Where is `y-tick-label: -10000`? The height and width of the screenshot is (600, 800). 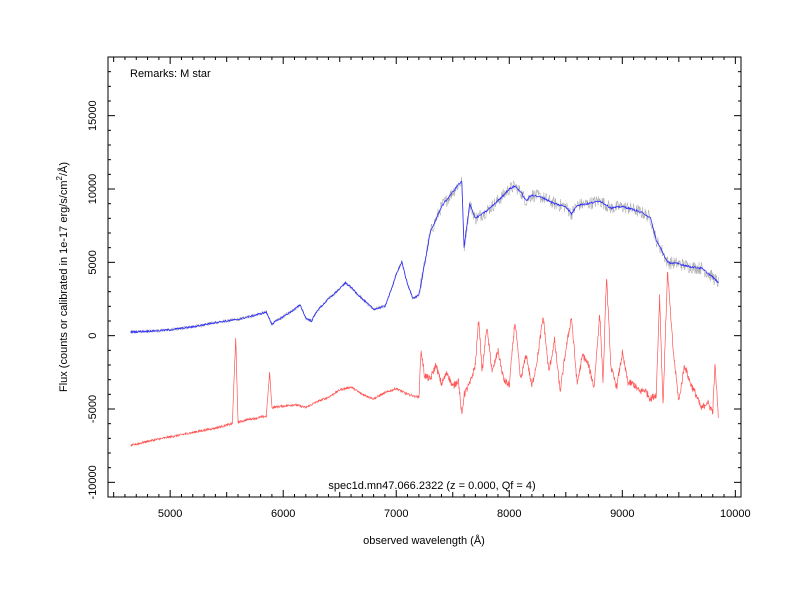
y-tick-label: -10000 is located at coordinates (93, 482).